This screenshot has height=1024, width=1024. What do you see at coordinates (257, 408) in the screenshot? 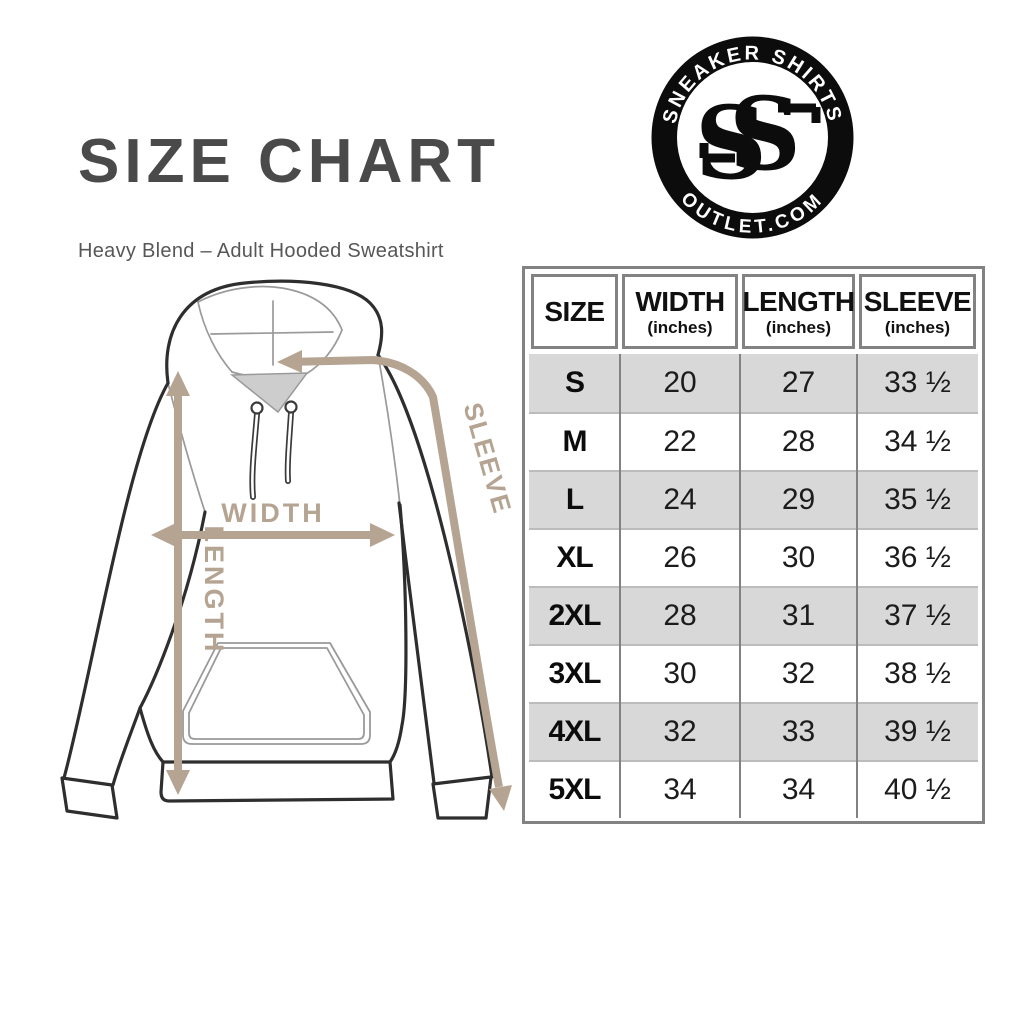
I see `eyelet-left` at bounding box center [257, 408].